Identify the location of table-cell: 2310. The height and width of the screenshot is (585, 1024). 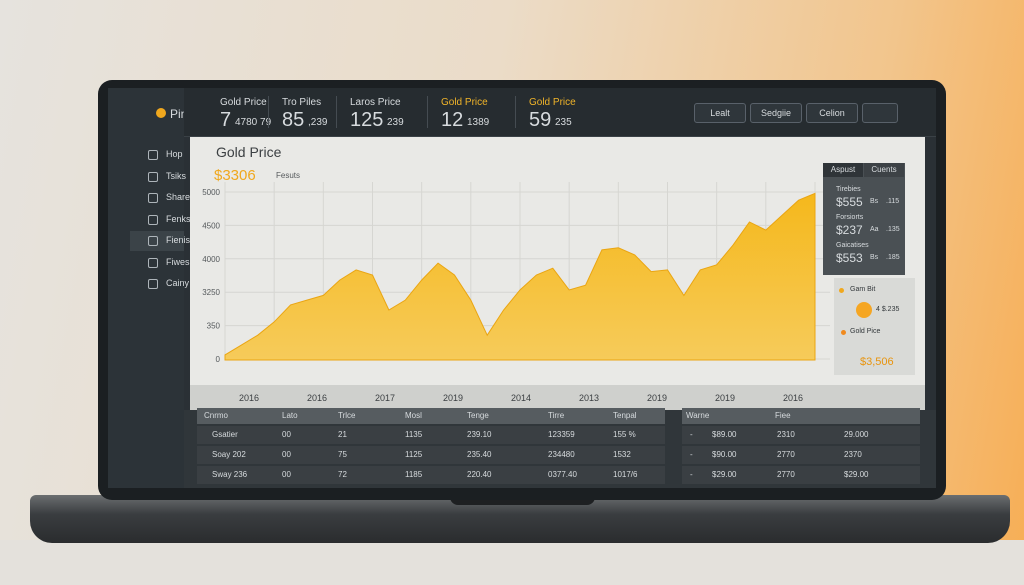
(786, 434).